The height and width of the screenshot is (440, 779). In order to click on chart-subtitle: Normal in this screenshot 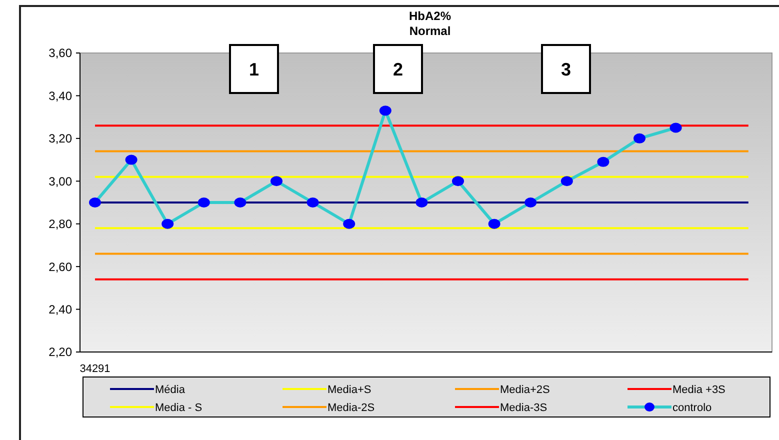, I will do `click(430, 31)`.